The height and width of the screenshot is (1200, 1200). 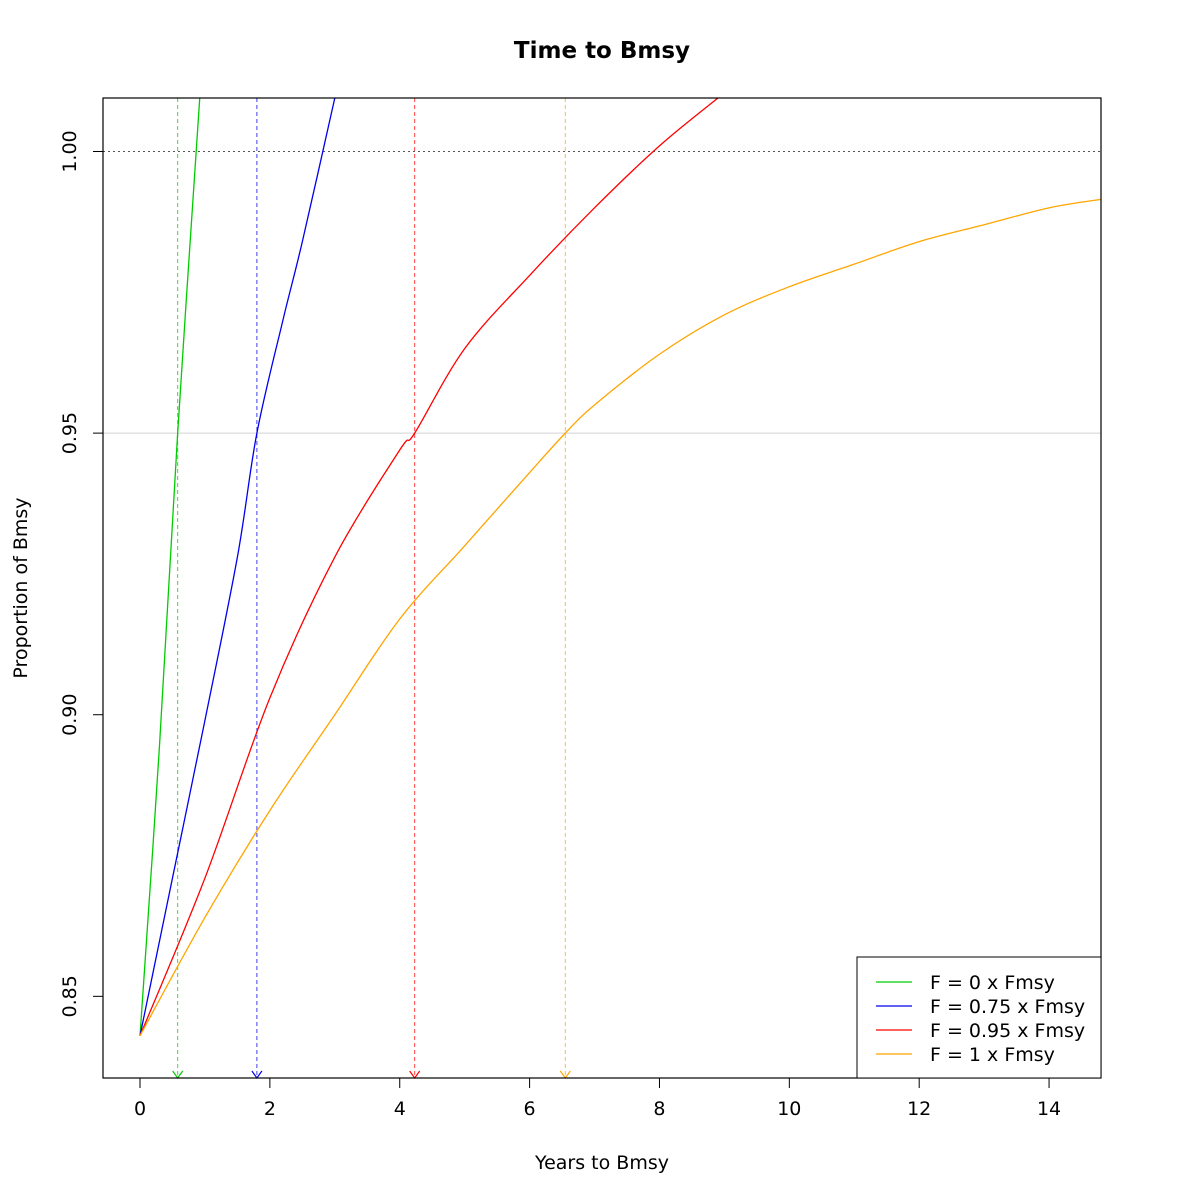 What do you see at coordinates (602, 51) in the screenshot?
I see `chart-title: Time to Bmsy` at bounding box center [602, 51].